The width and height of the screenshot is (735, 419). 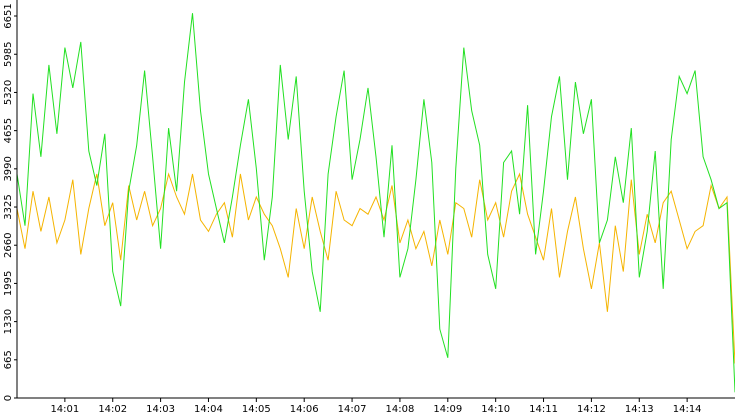 I want to click on y-tick-label: 3990, so click(x=8, y=168).